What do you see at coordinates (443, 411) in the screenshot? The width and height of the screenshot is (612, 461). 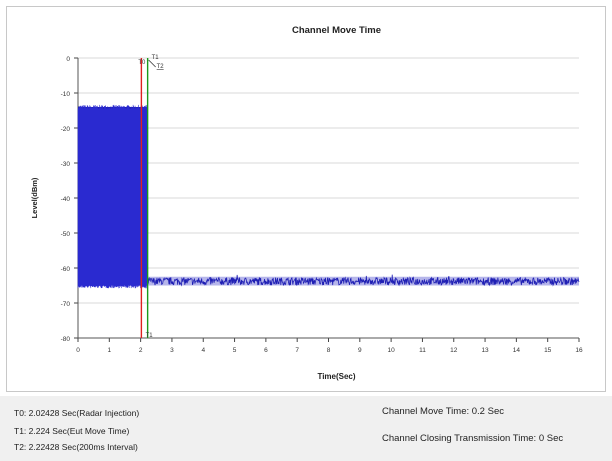 I see `channel-move-time: Channel Move Time: 0.2 Sec` at bounding box center [443, 411].